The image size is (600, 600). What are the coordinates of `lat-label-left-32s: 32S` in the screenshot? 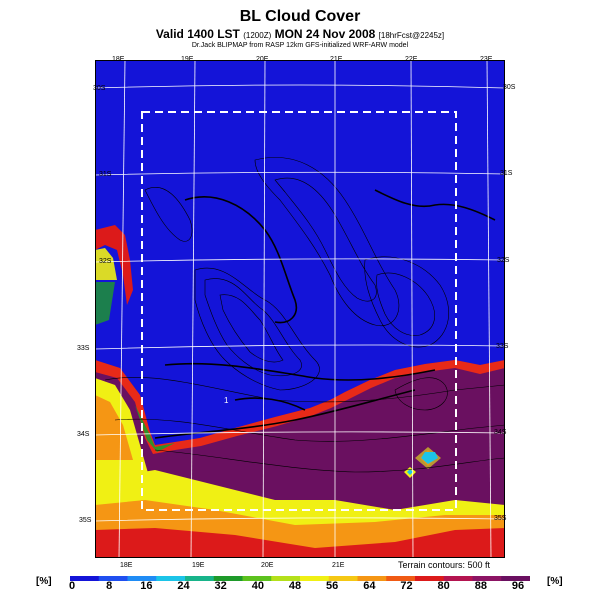 It's located at (105, 261).